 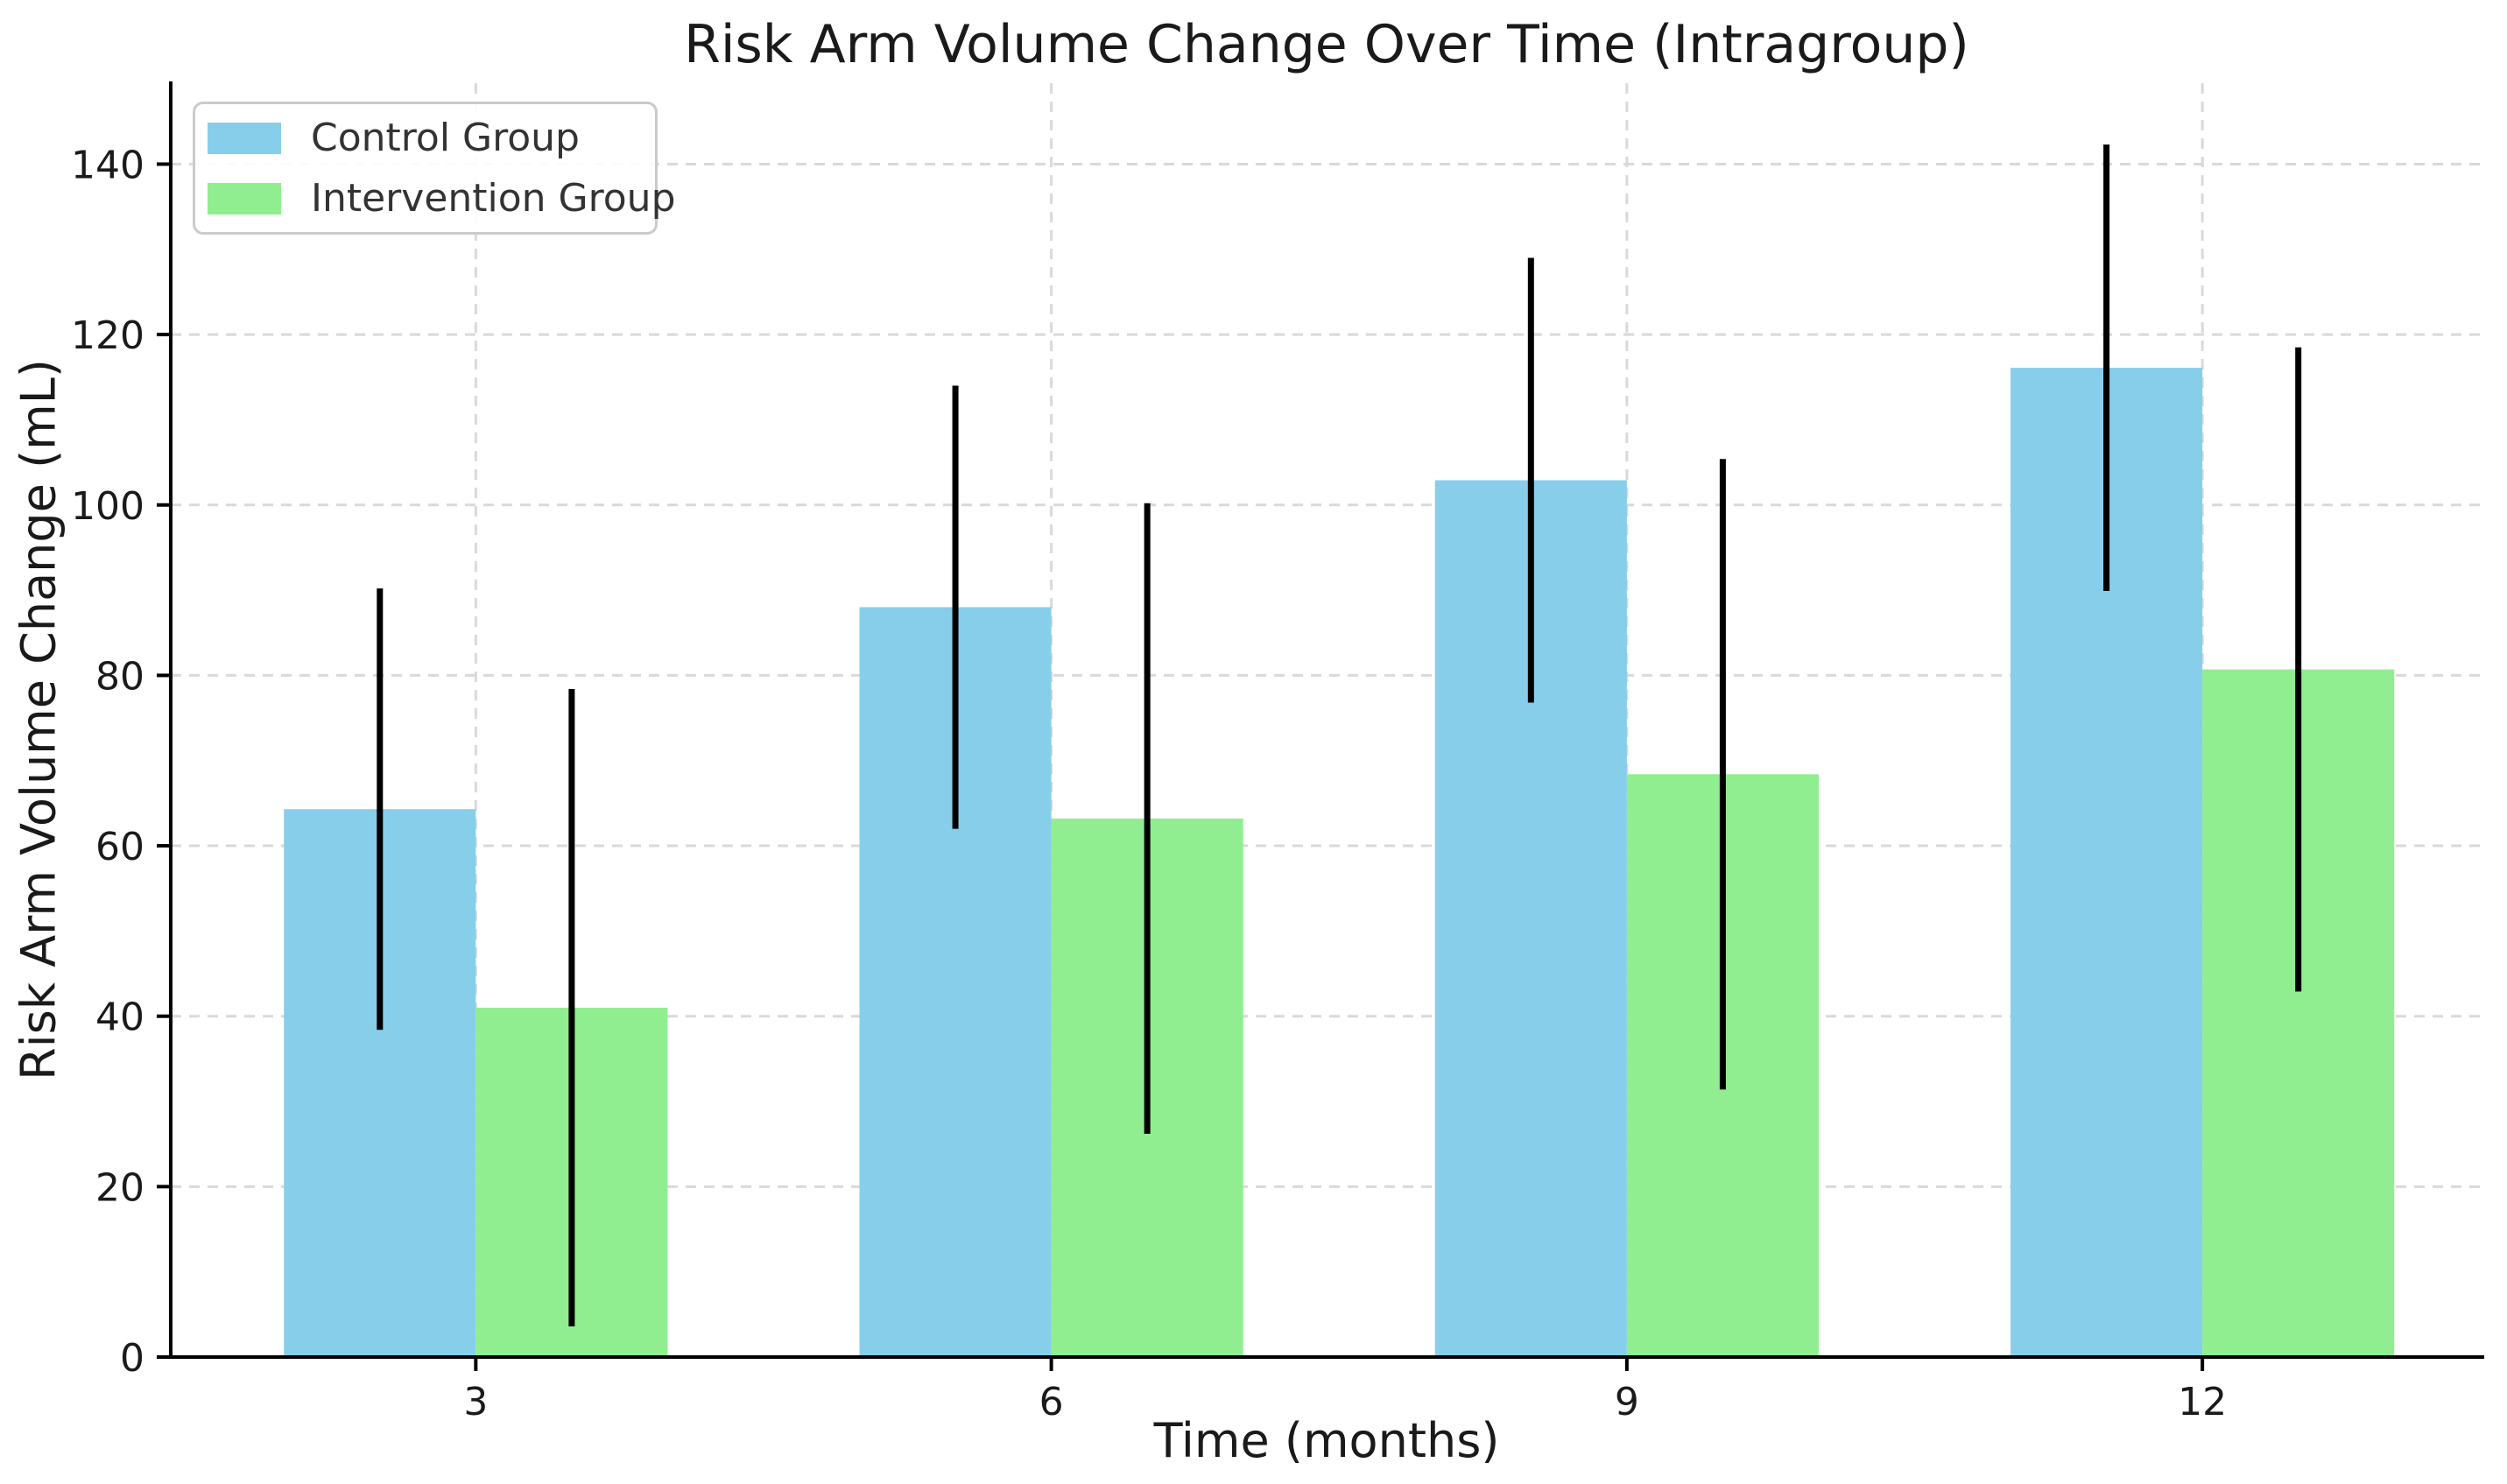 I want to click on x-axis-label: Time (months), so click(x=1327, y=1440).